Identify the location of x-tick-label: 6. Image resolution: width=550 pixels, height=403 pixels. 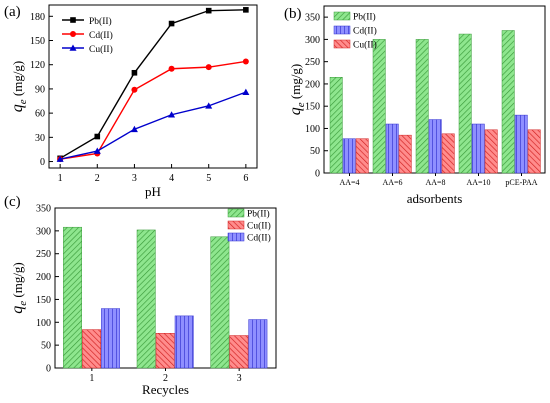
(245, 178).